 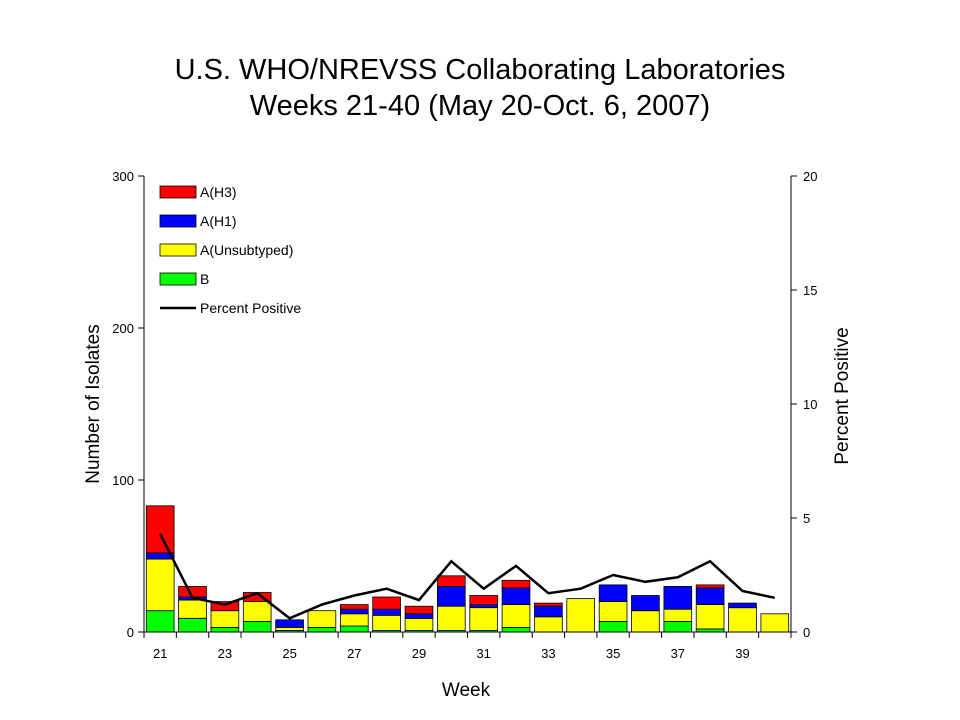 I want to click on bar-a-h1--week-25, so click(x=289, y=623).